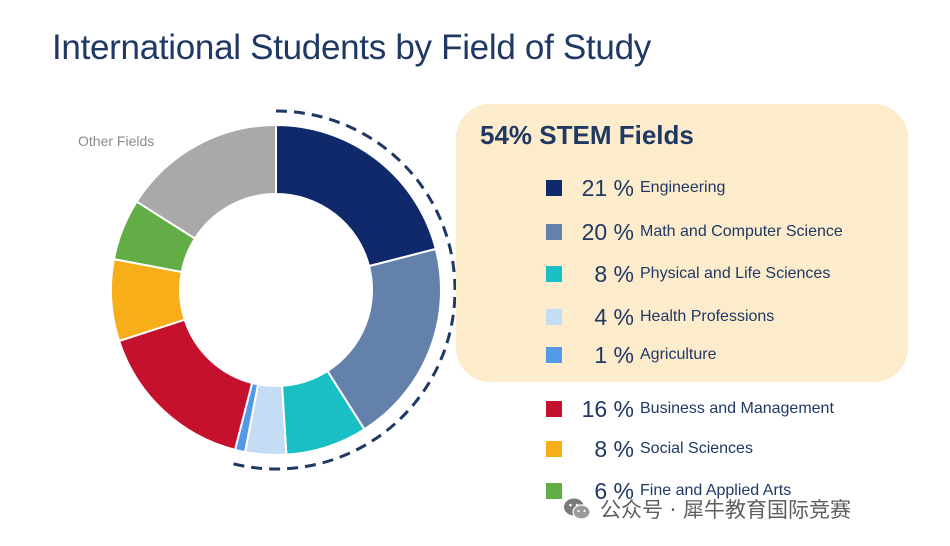  I want to click on chart-title: International Students by Field of Study, so click(351, 47).